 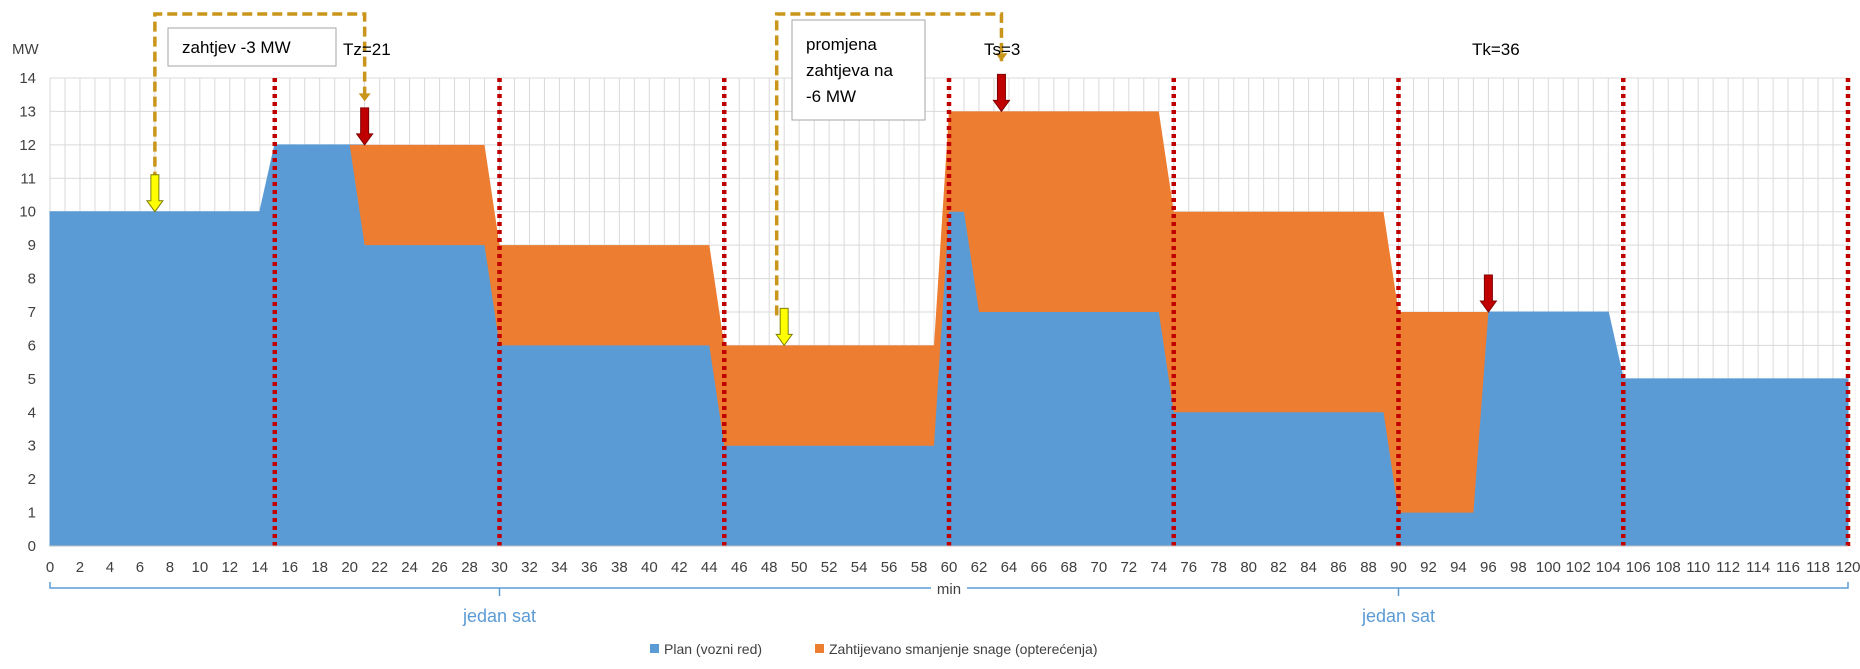 What do you see at coordinates (499, 616) in the screenshot?
I see `hour-label-left: jedan sat` at bounding box center [499, 616].